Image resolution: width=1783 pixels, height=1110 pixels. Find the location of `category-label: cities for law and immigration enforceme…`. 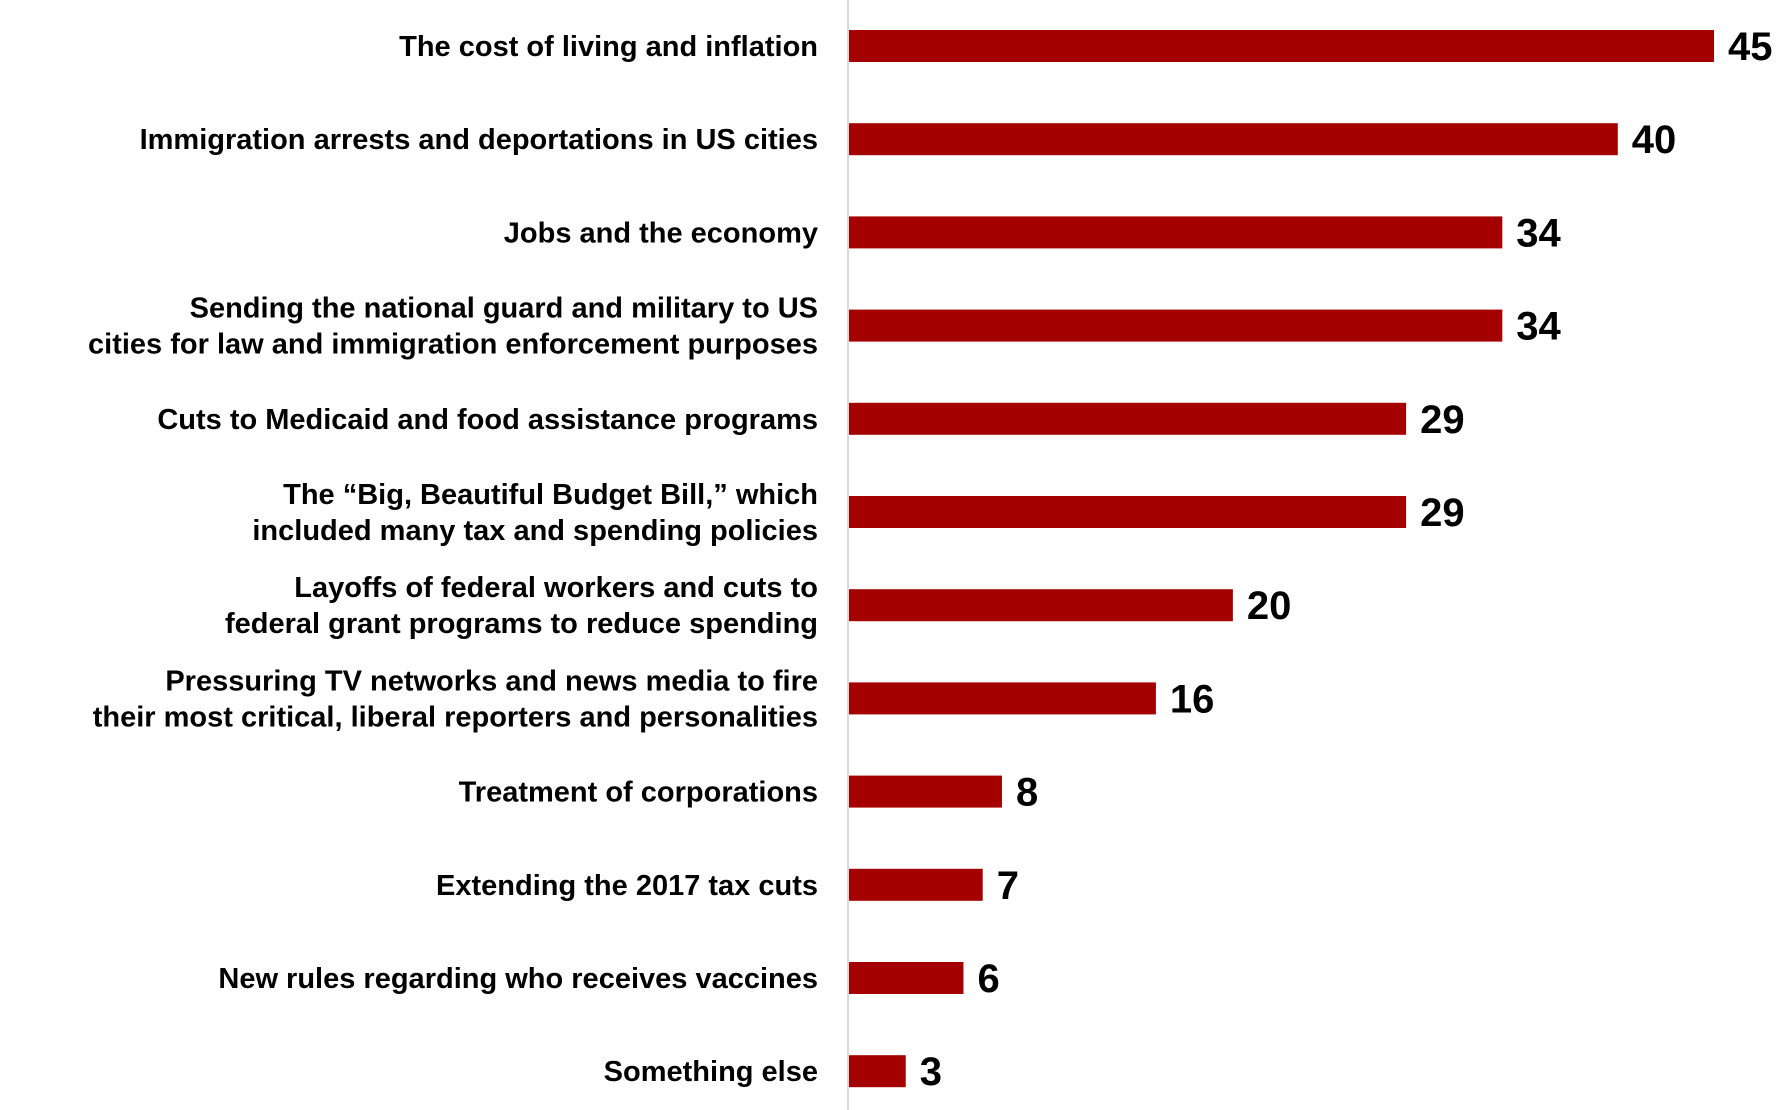

category-label: cities for law and immigration enforceme… is located at coordinates (453, 345).